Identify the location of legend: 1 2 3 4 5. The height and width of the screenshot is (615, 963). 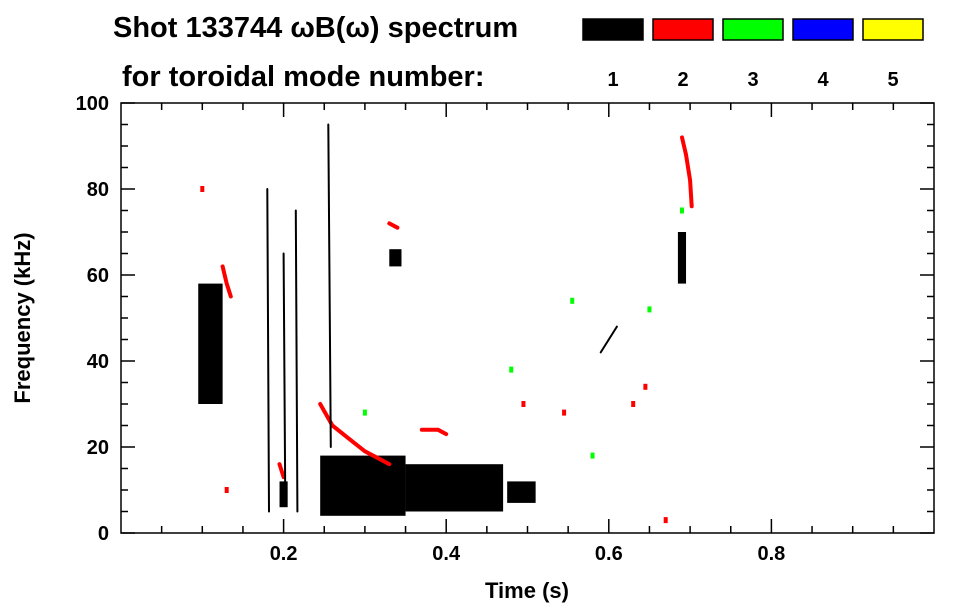
(753, 54).